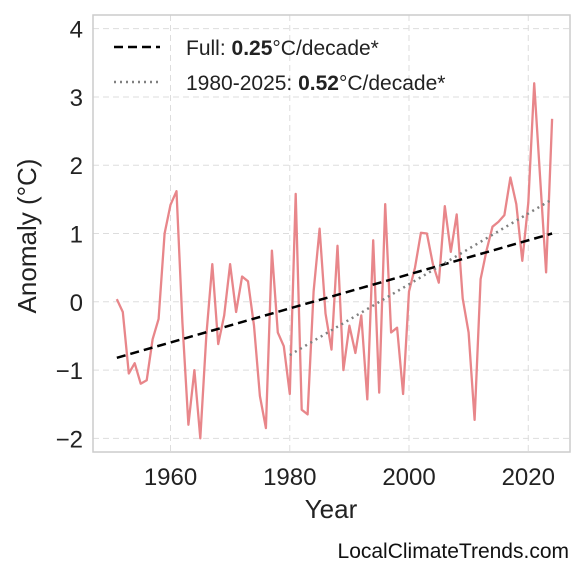 This screenshot has height=580, width=585. I want to click on credit-text: LocalClimateTrends.com, so click(453, 551).